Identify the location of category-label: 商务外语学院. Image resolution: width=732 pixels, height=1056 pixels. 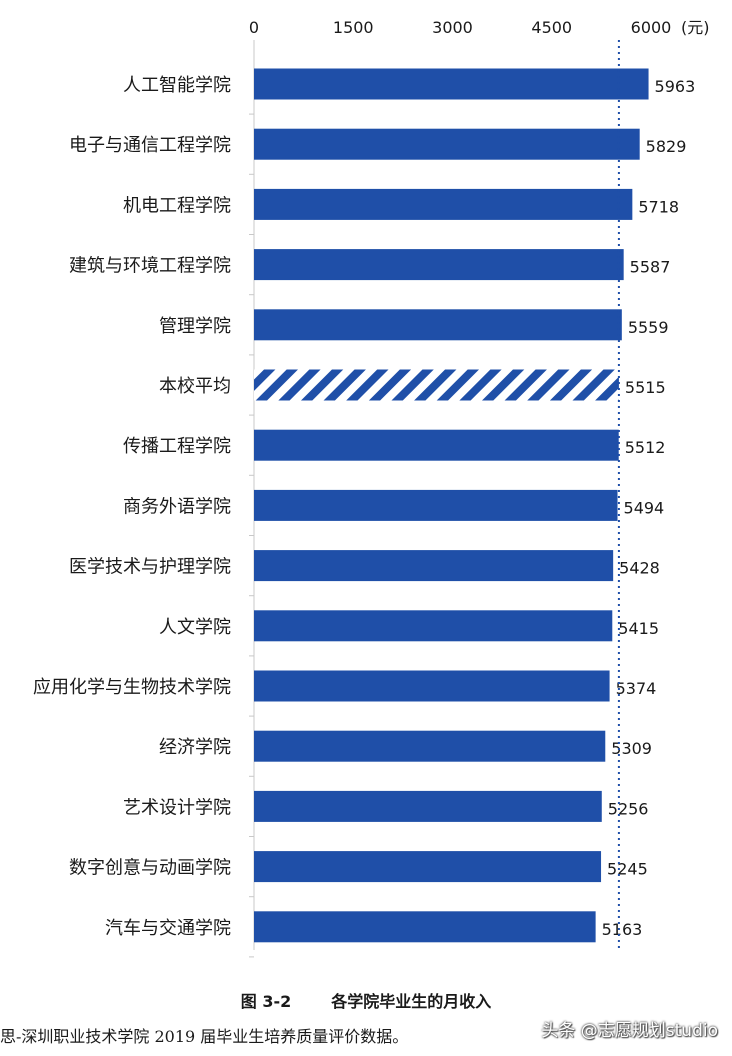
(177, 506).